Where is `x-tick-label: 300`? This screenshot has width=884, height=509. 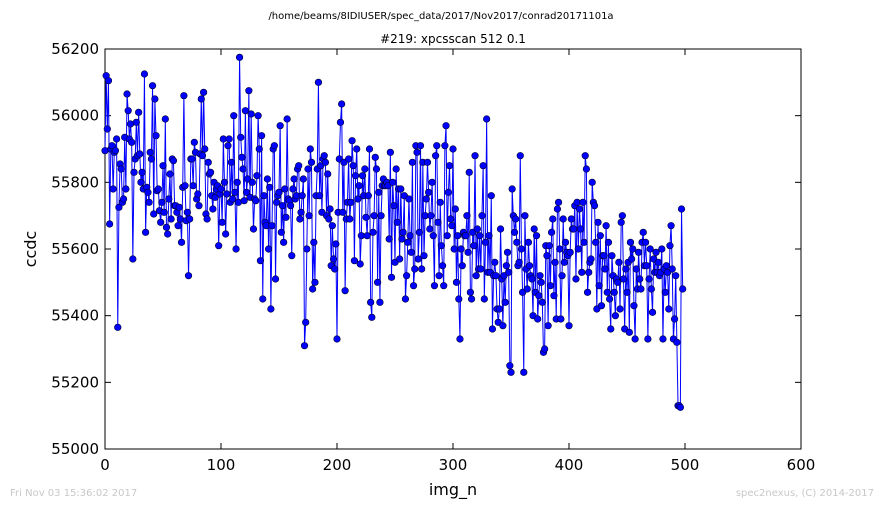 x-tick-label: 300 is located at coordinates (453, 465).